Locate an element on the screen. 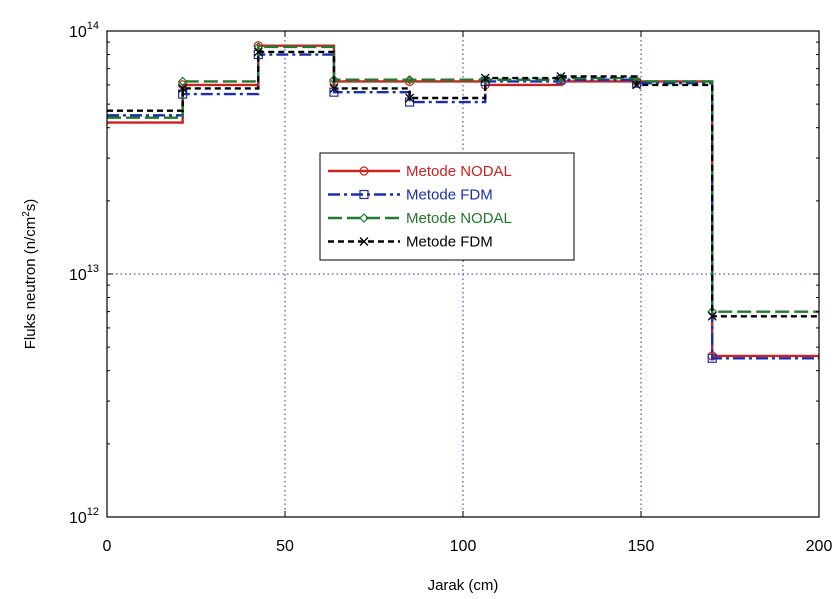  y-tick-label: 1013 is located at coordinates (84, 273).